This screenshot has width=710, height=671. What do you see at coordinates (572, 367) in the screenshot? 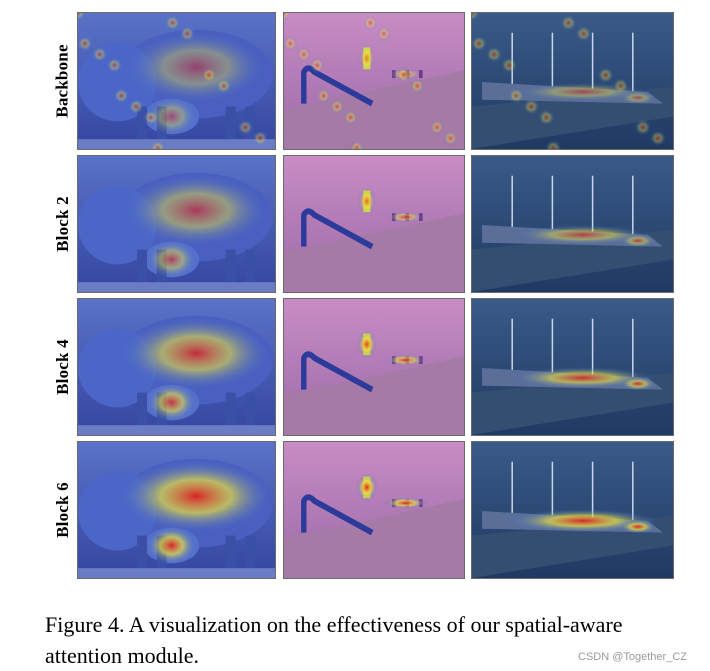
I see `heatmap-block4-train` at bounding box center [572, 367].